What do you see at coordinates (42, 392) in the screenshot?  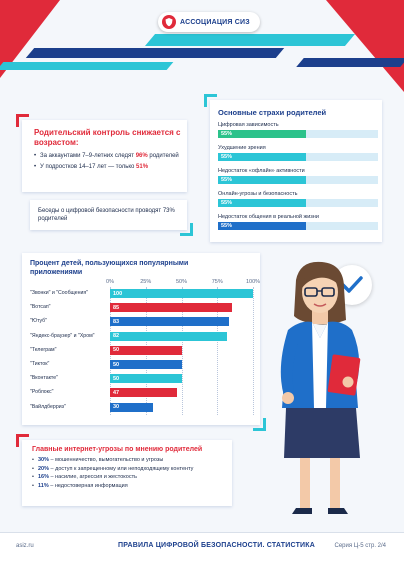 I see `app-category-label: "Роблокс"` at bounding box center [42, 392].